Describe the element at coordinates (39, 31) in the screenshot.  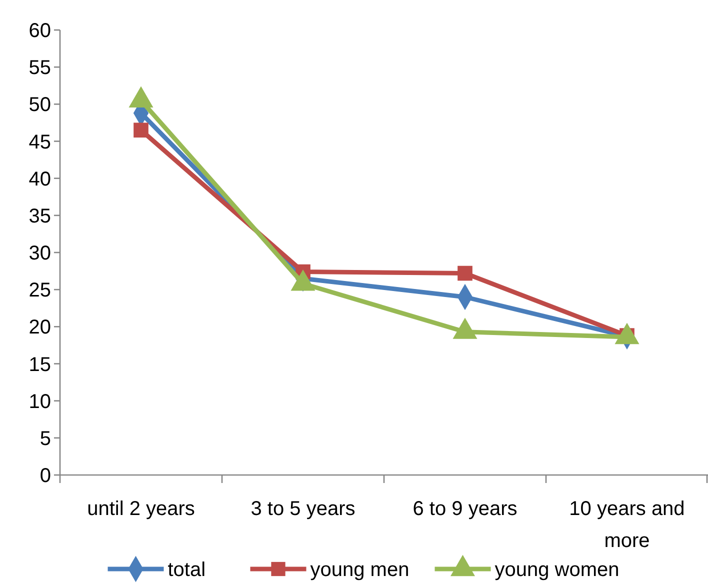
I see `y-tick-label: 60` at that location.